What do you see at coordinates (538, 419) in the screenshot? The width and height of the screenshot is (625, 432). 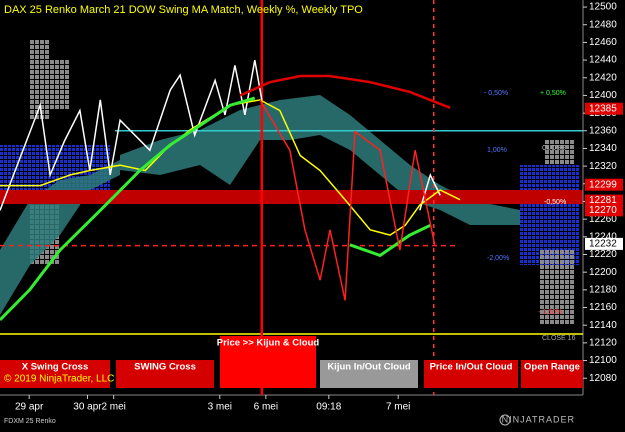 I see `logo: NINJATRADER` at bounding box center [538, 419].